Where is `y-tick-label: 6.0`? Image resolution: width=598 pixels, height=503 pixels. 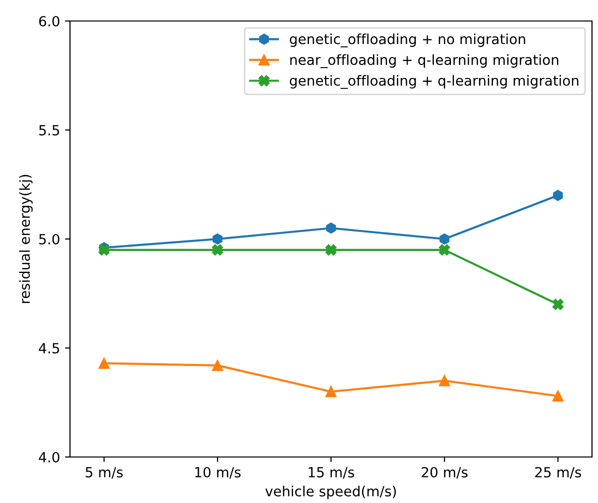 y-tick-label: 6.0 is located at coordinates (49, 21).